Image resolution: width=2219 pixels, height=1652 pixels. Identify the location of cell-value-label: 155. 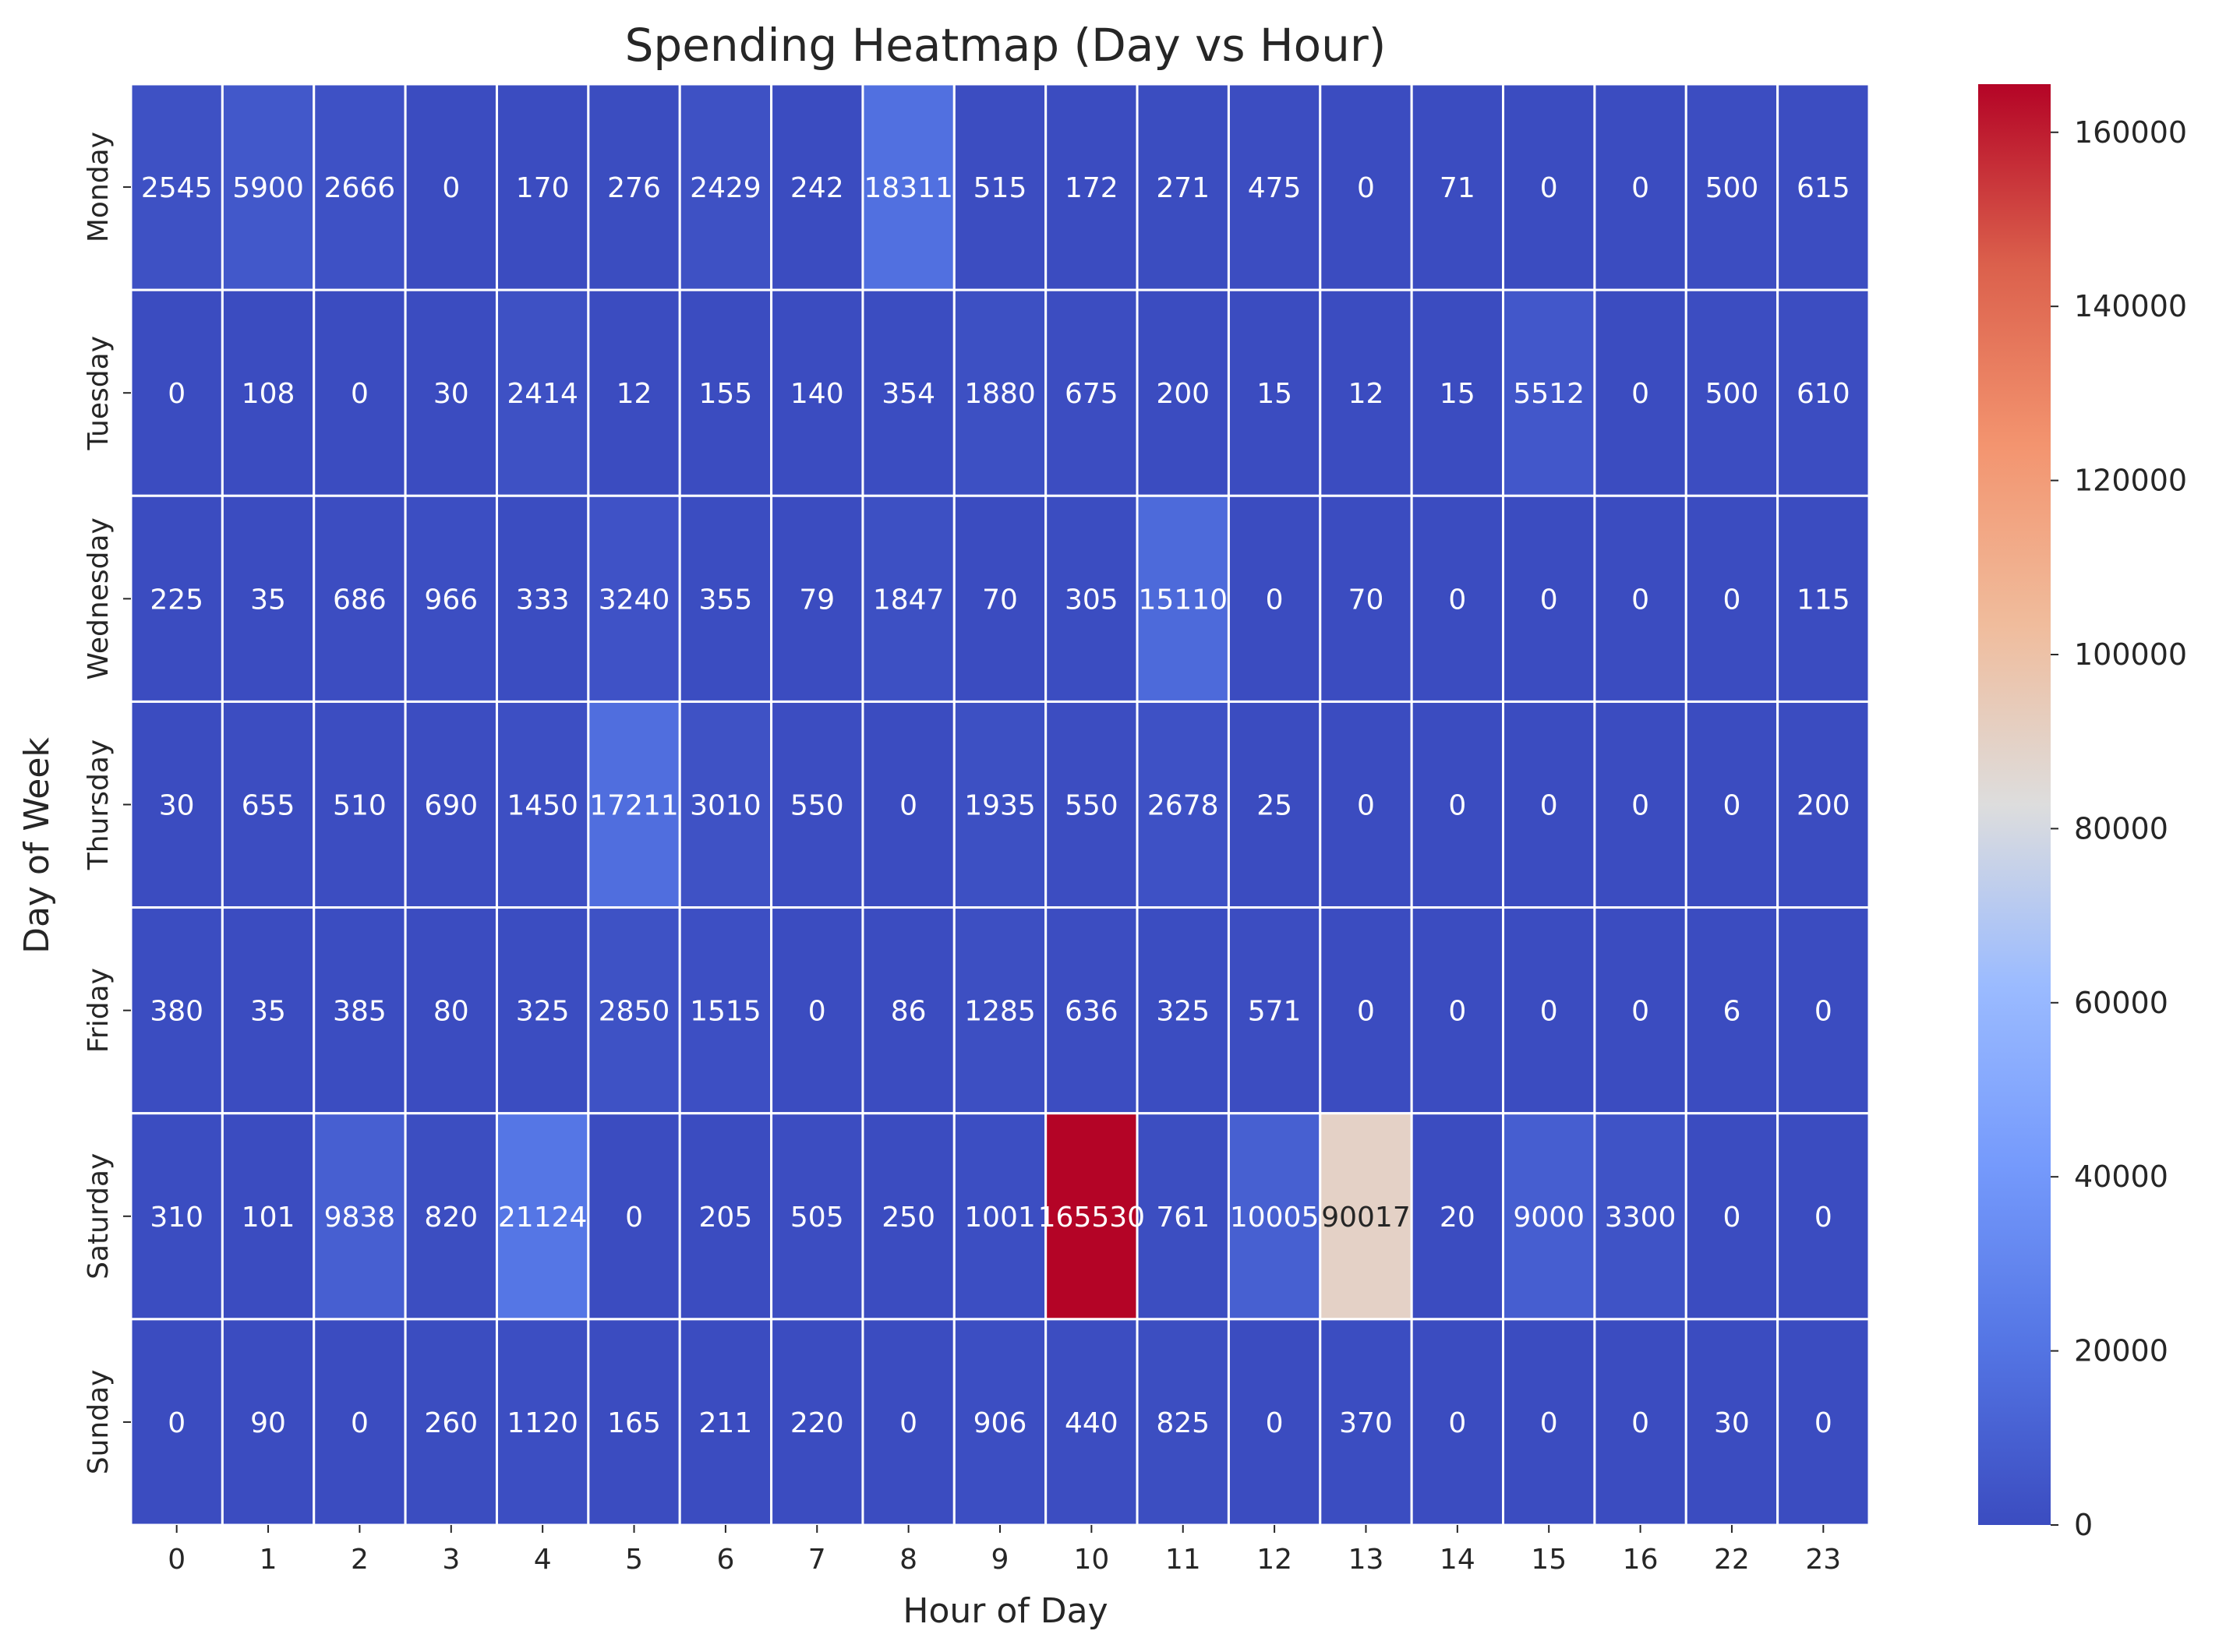
(726, 394).